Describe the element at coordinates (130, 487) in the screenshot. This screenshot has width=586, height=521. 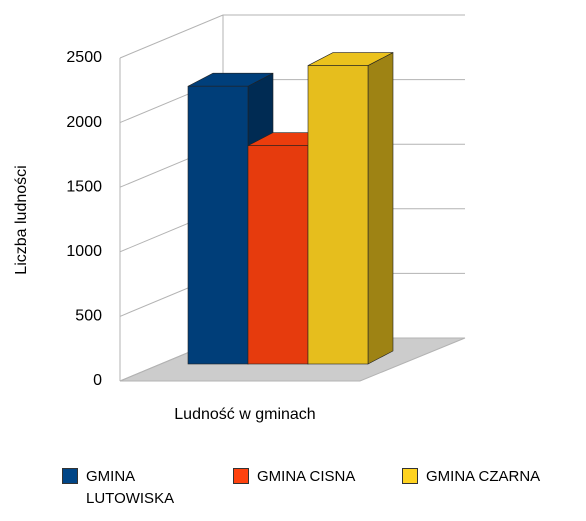
I see `legend-label: GMINA LUTOWISKA` at that location.